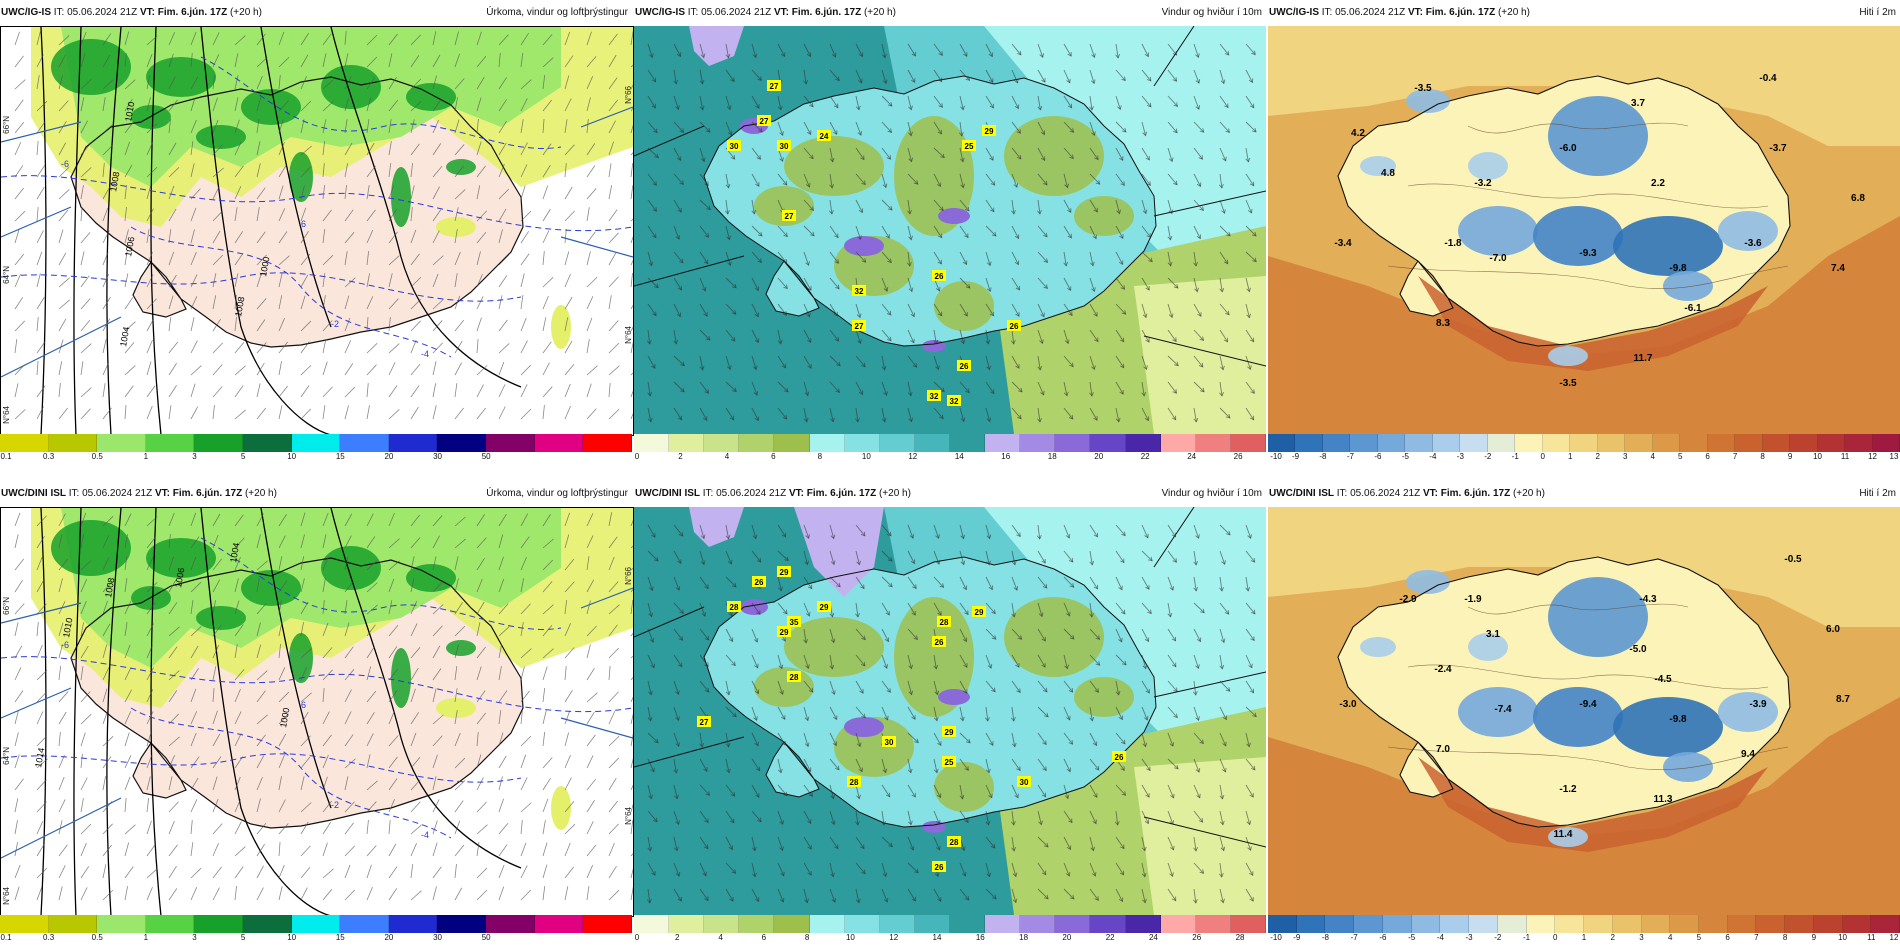  Describe the element at coordinates (129, 111) in the screenshot. I see `isobar-label: 1010` at that location.